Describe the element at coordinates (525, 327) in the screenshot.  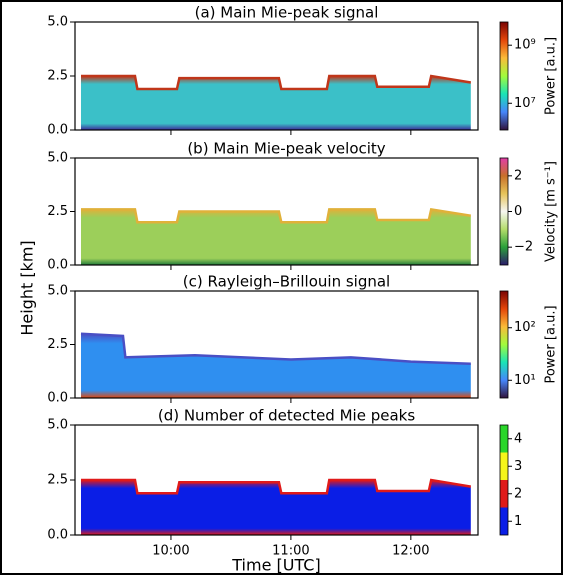
I see `colorbar-tick-label: 10²` at that location.